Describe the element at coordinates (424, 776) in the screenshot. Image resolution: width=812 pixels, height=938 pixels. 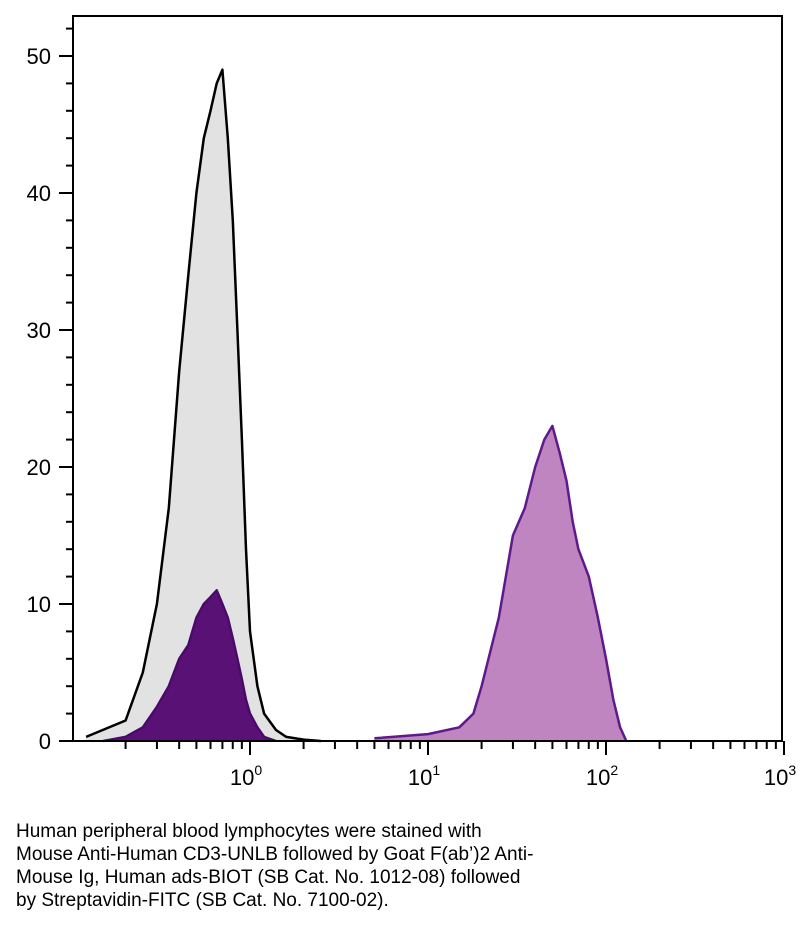
I see `x-tick-label: 10¹` at that location.